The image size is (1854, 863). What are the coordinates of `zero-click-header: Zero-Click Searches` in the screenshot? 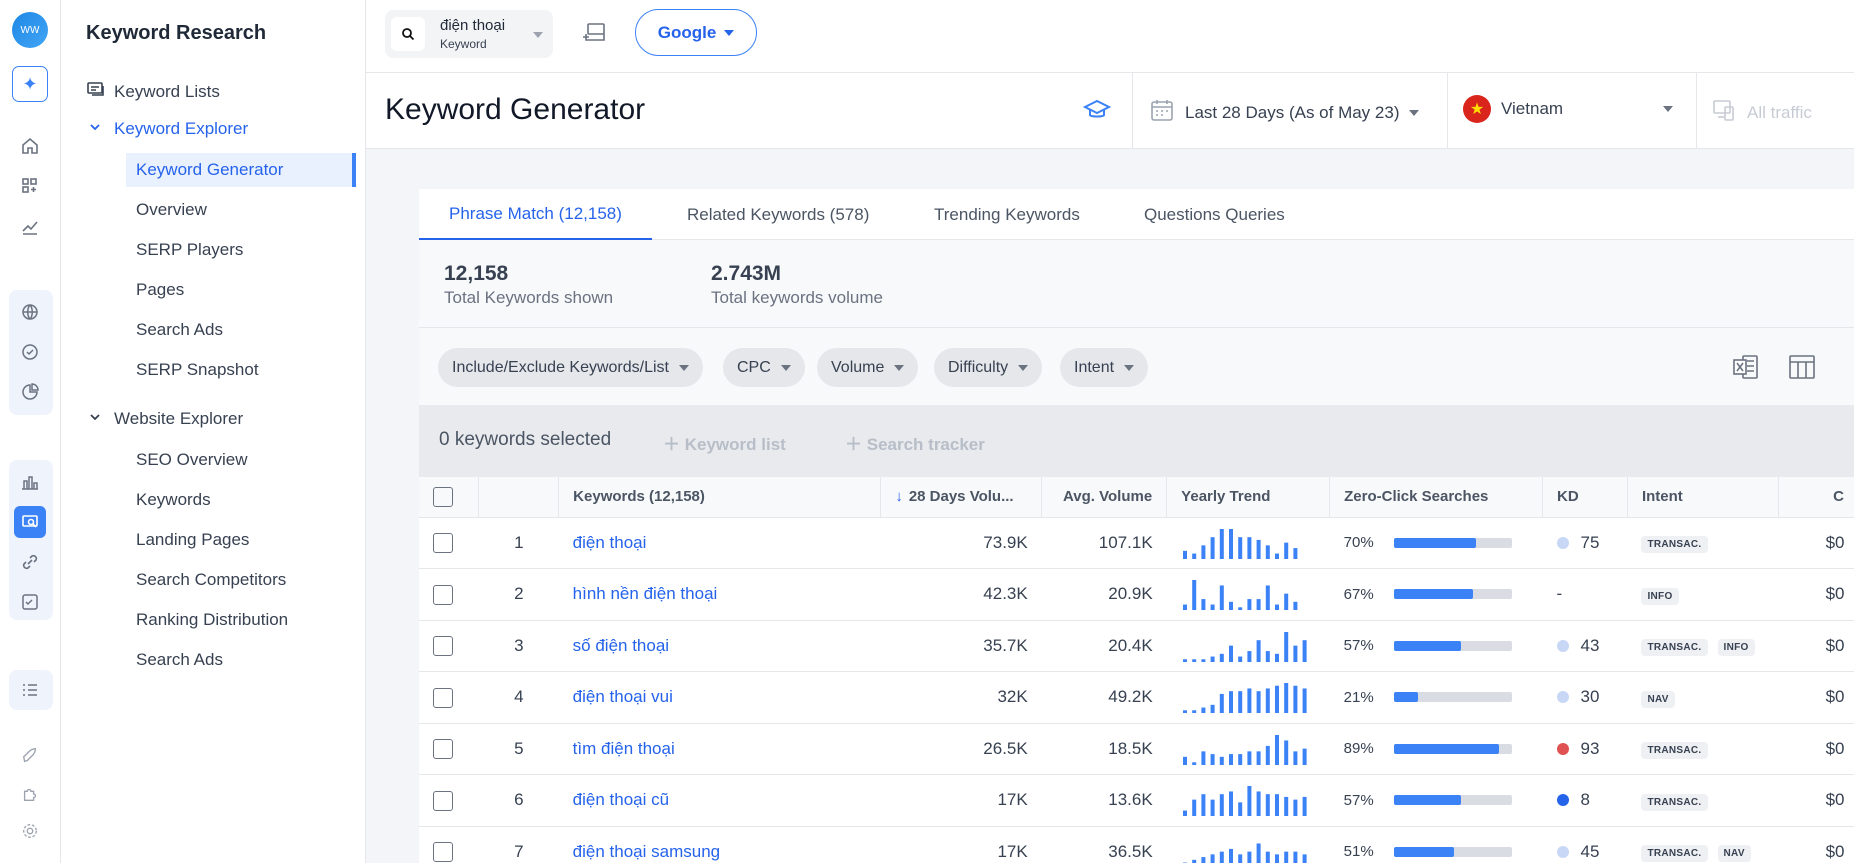 It's located at (1436, 497).